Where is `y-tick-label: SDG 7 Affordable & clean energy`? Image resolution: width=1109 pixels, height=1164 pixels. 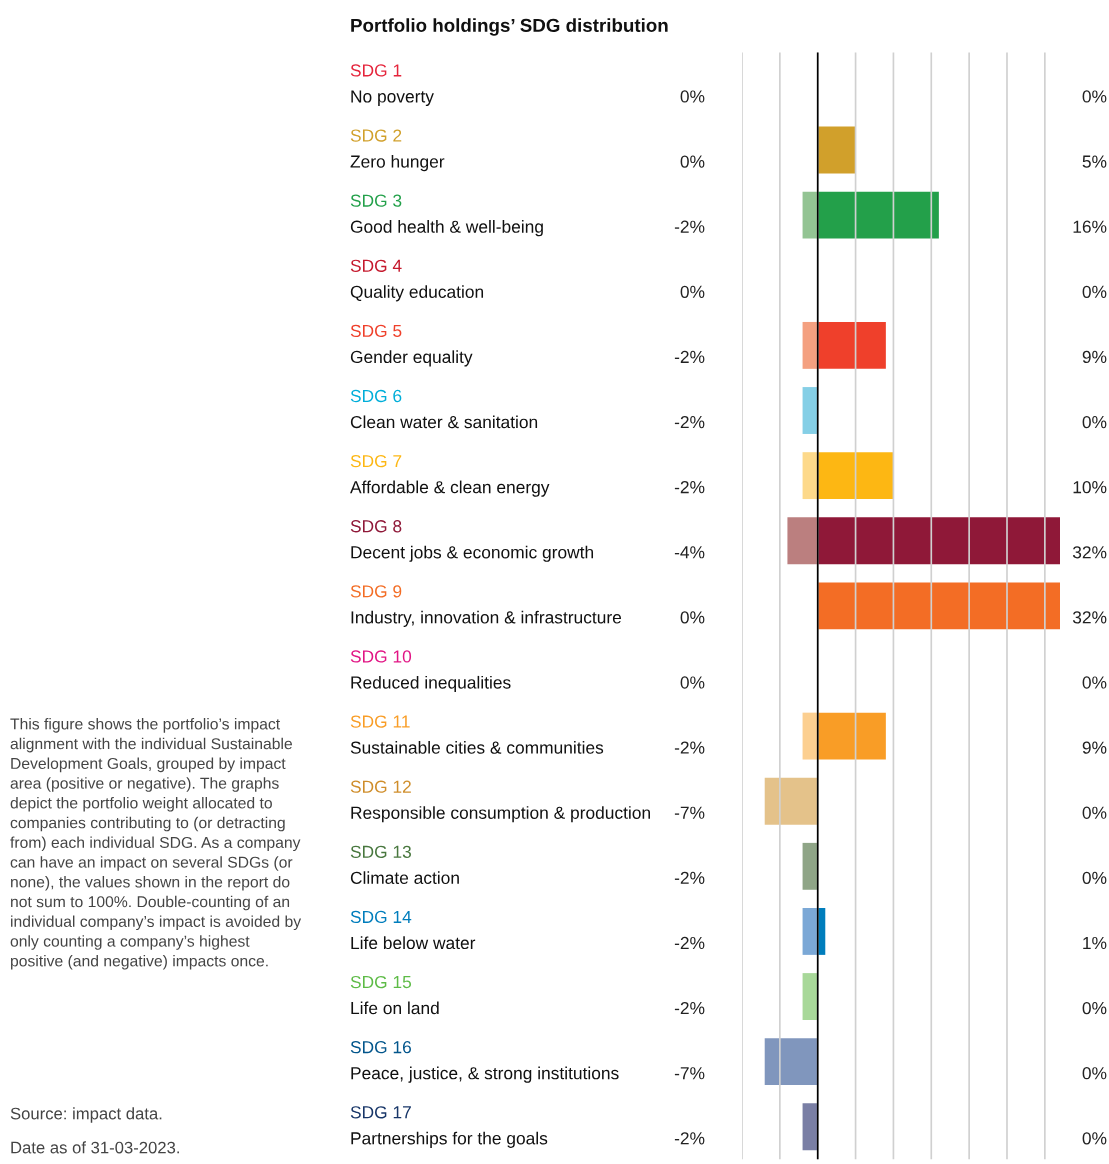 y-tick-label: SDG 7 Affordable & clean energy is located at coordinates (450, 475).